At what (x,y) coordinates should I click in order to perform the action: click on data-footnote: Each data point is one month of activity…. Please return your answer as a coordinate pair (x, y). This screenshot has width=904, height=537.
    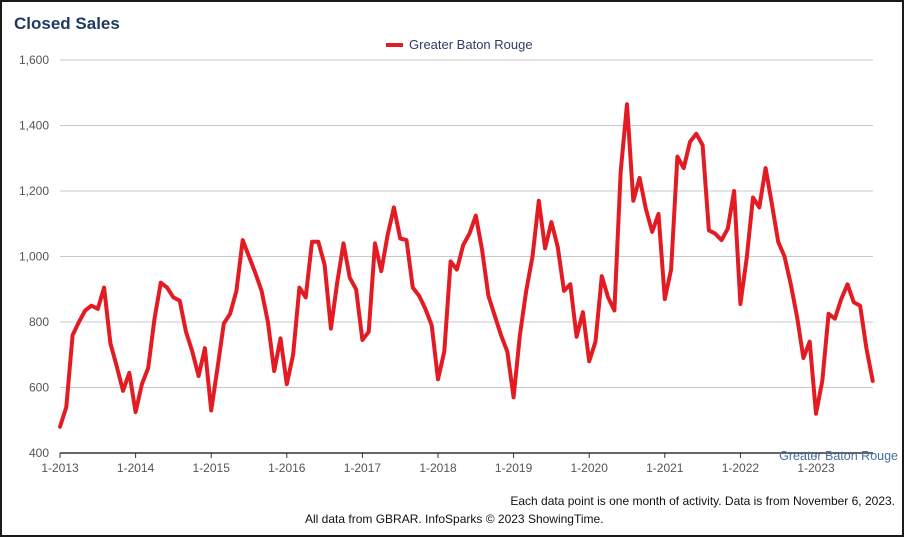
    Looking at the image, I should click on (702, 501).